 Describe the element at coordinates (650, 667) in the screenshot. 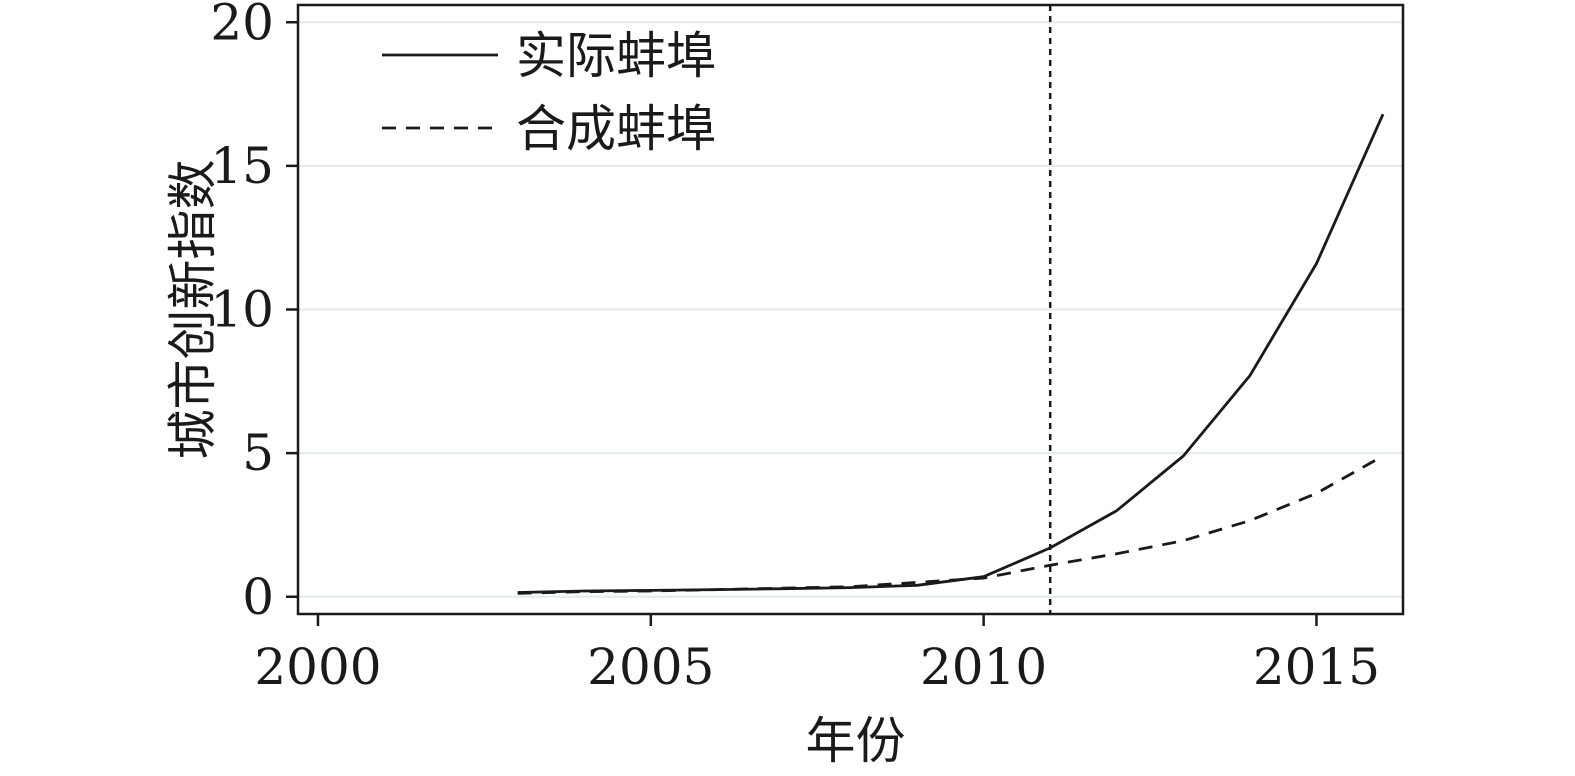

I see `x-tick-label: 2005` at that location.